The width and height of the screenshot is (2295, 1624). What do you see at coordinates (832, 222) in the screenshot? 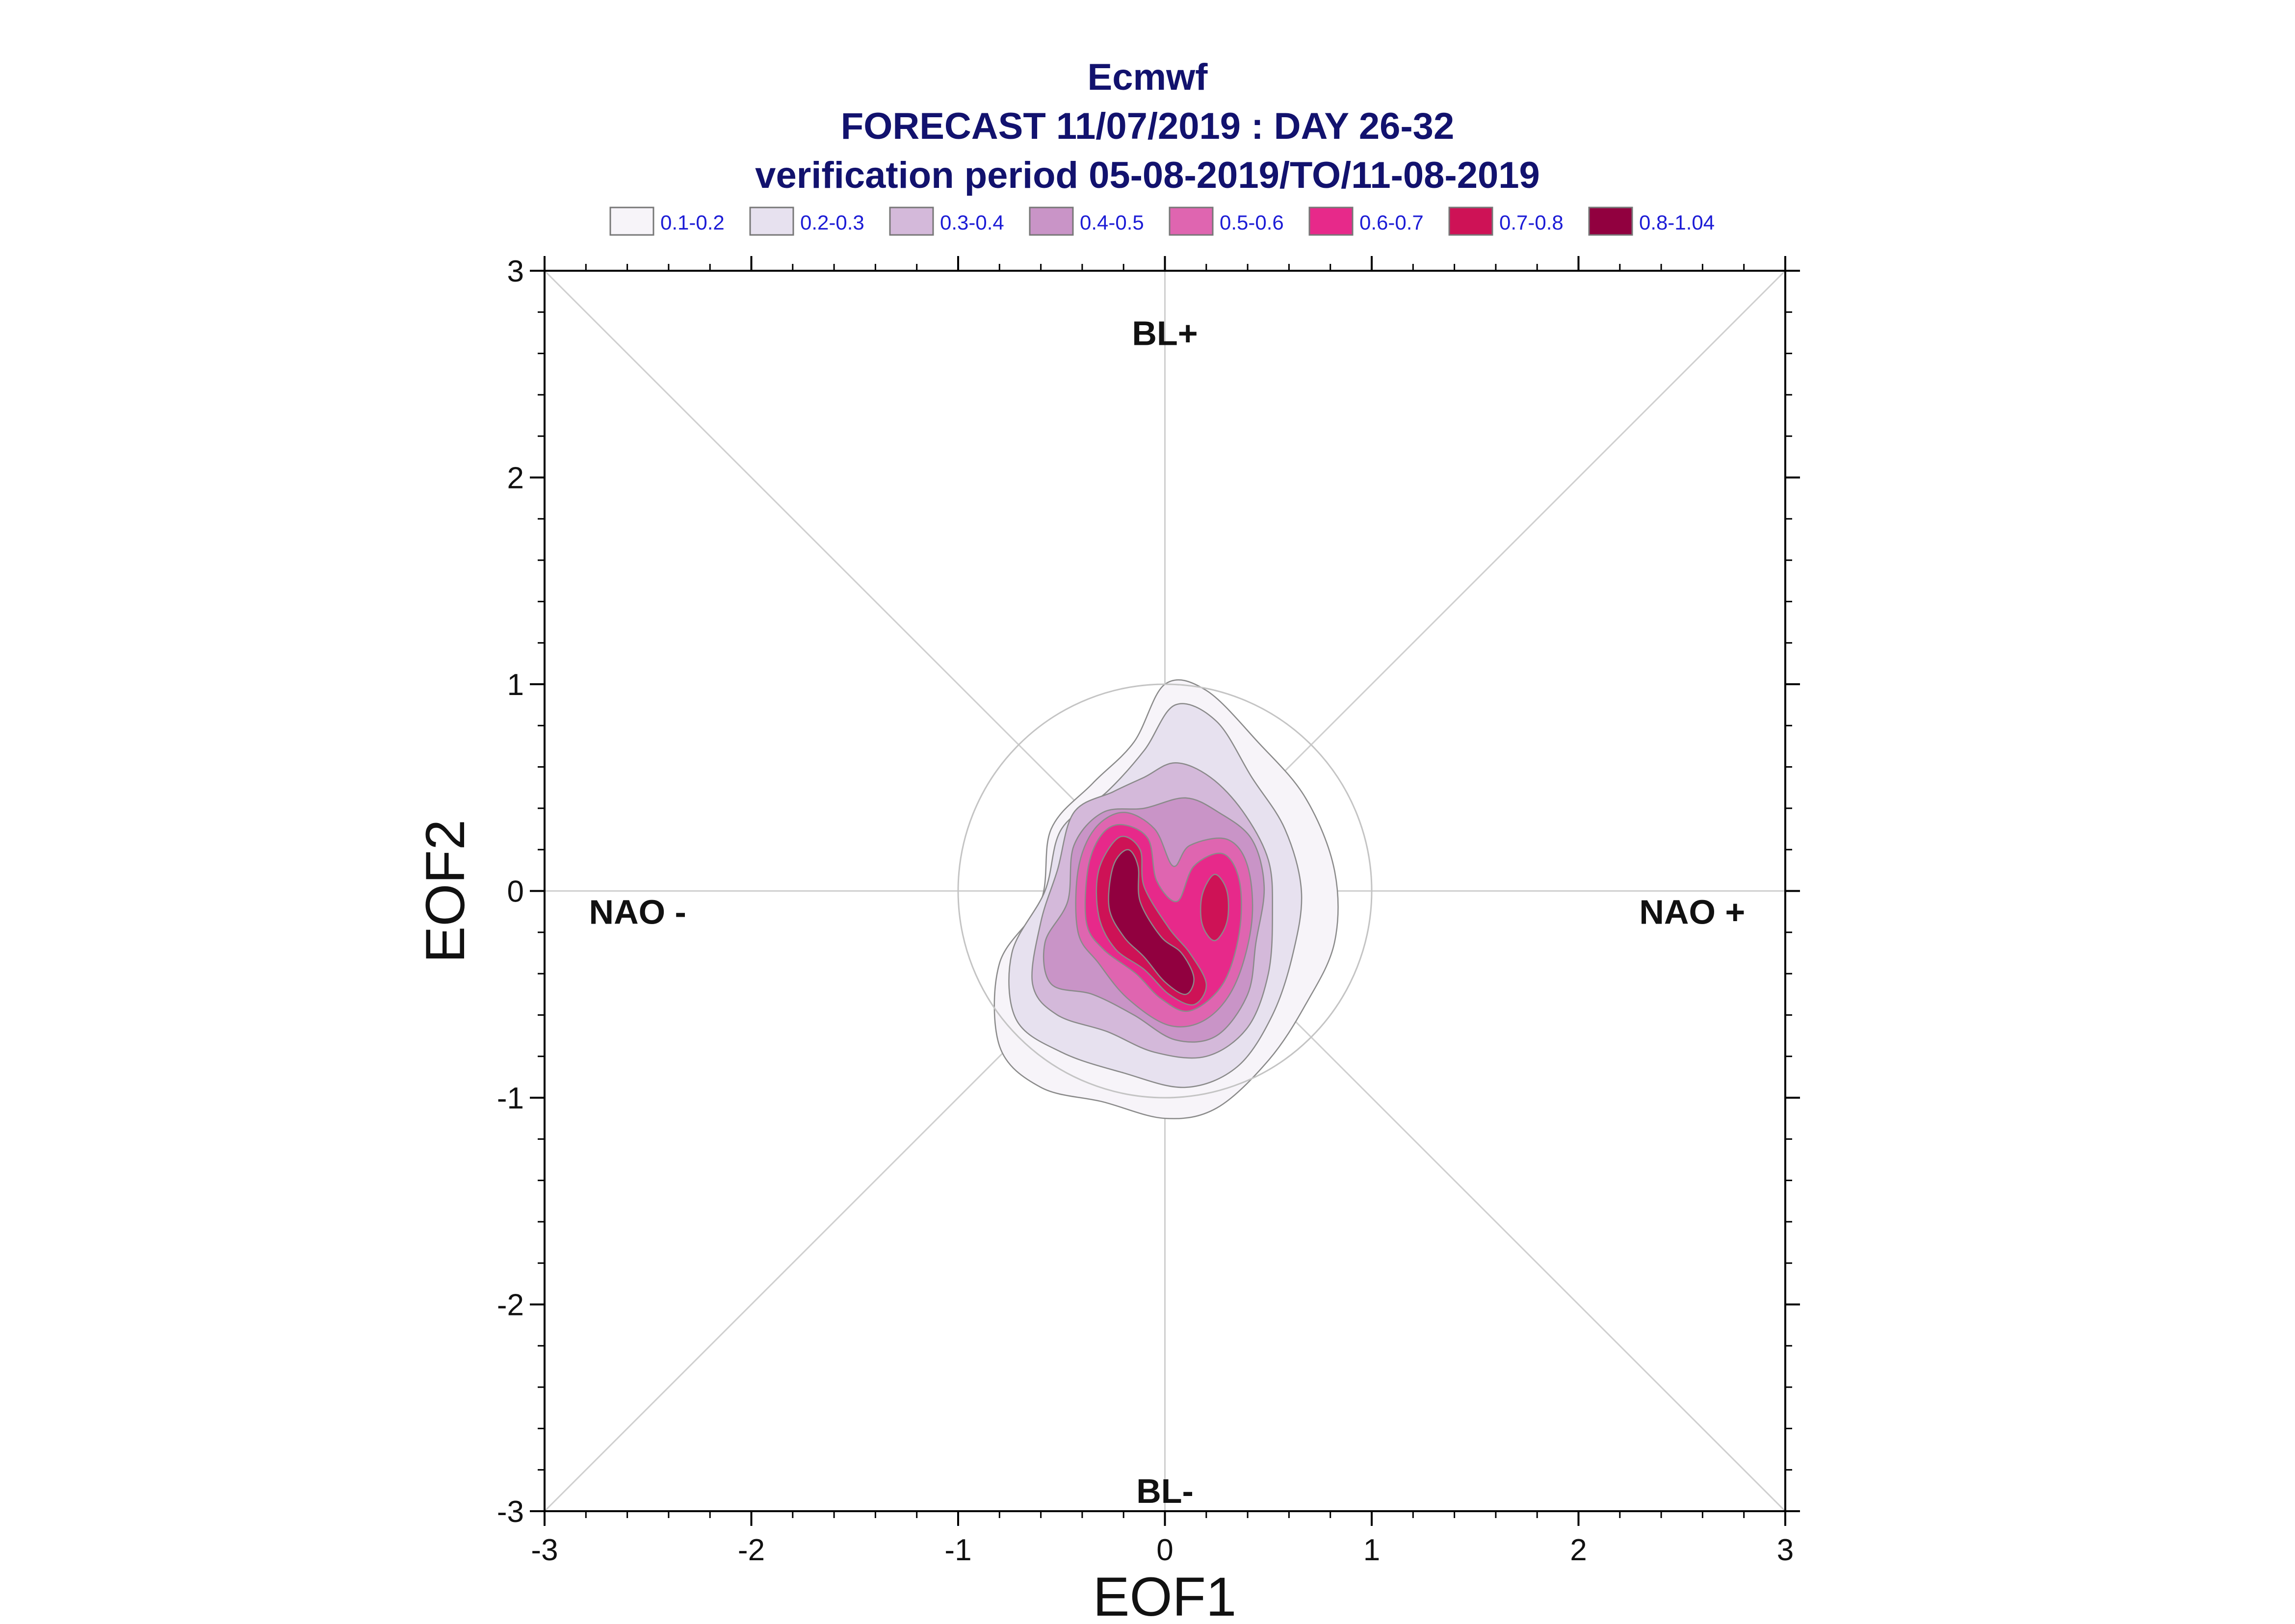
I see `legend-label: 0.2-0.3` at bounding box center [832, 222].